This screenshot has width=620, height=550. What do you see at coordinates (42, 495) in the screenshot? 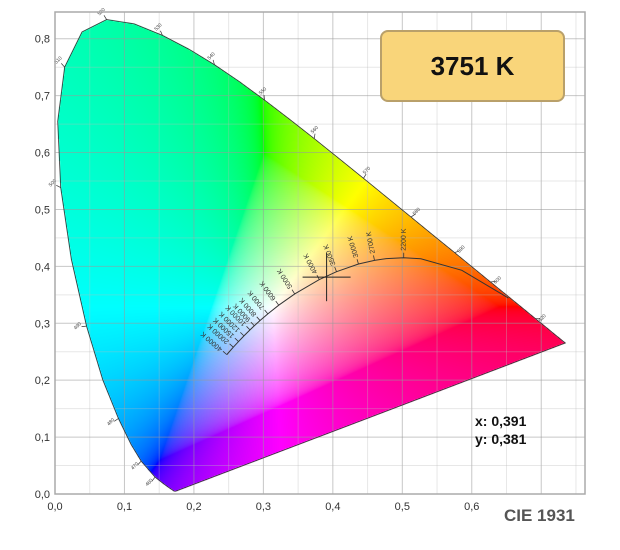
I see `y-tick-label: 0,0` at bounding box center [42, 495].